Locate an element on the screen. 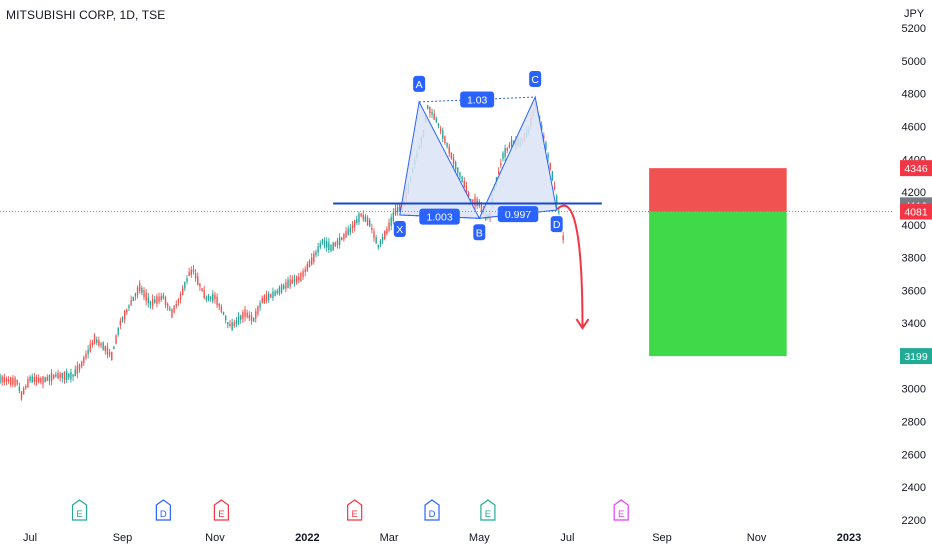  y-tick-label: 2800 is located at coordinates (914, 422).